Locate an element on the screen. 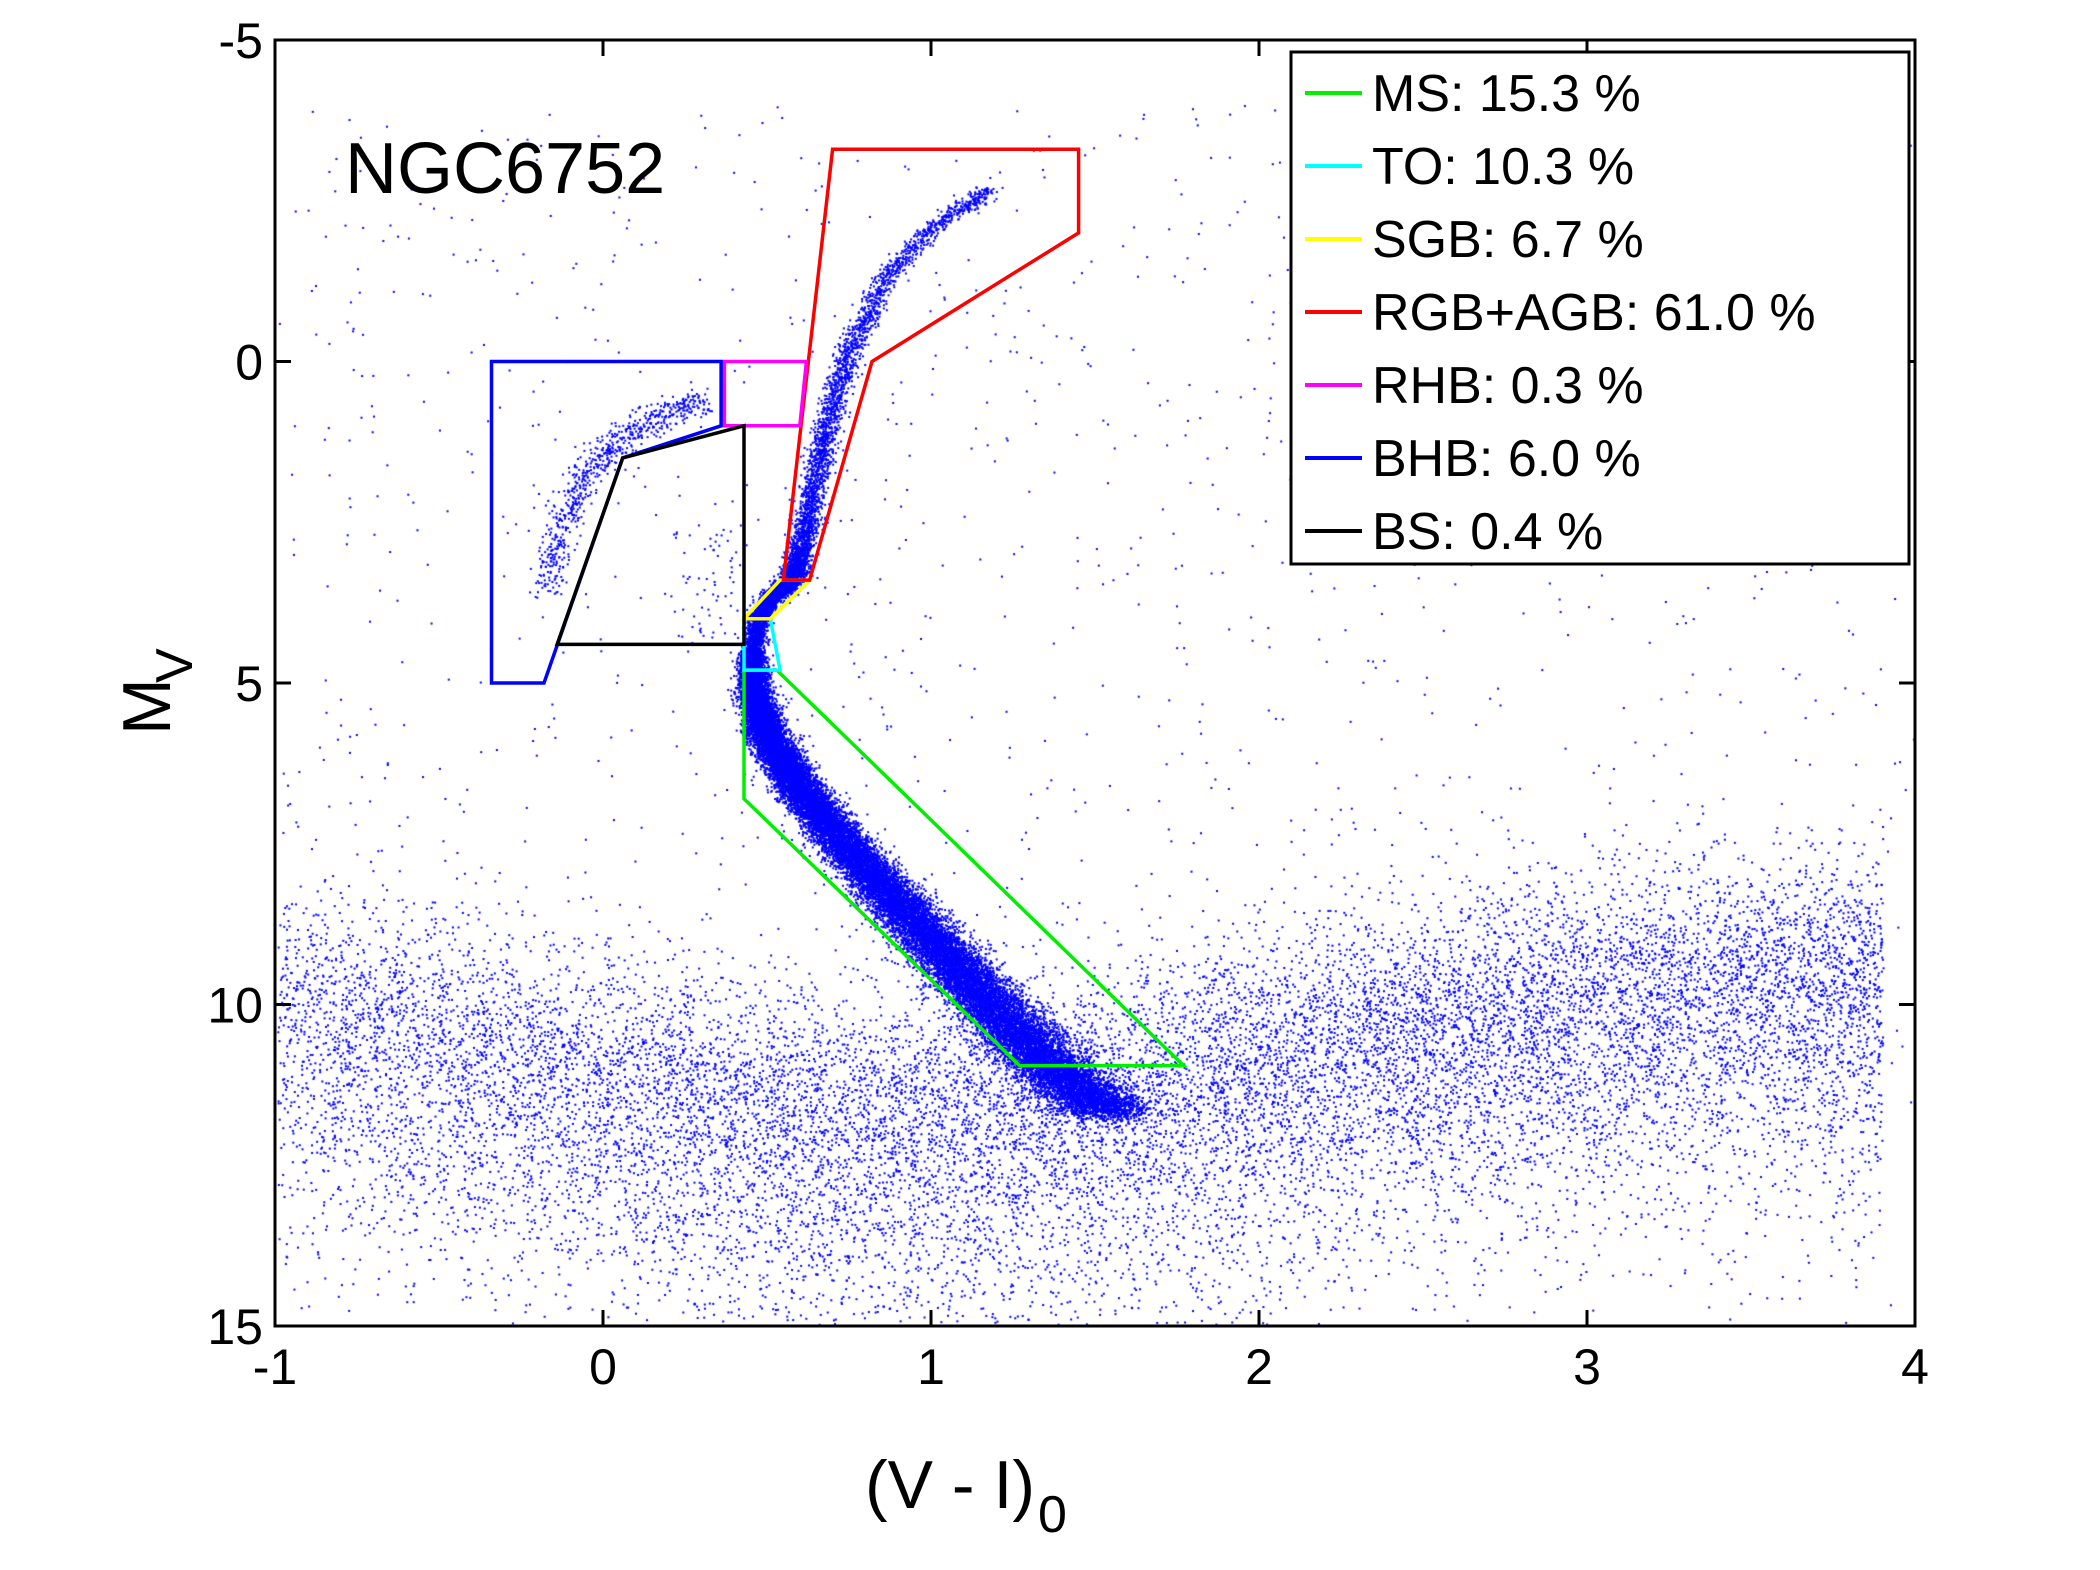 The height and width of the screenshot is (1570, 2100). x-tick-label: 3 is located at coordinates (1587, 1367).